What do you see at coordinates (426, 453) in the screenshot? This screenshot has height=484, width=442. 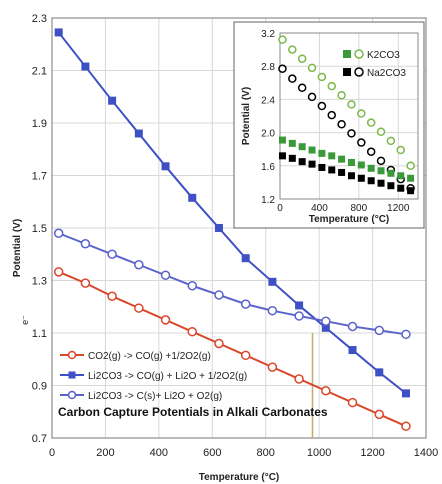 I see `main-xtick-7: 1400` at bounding box center [426, 453].